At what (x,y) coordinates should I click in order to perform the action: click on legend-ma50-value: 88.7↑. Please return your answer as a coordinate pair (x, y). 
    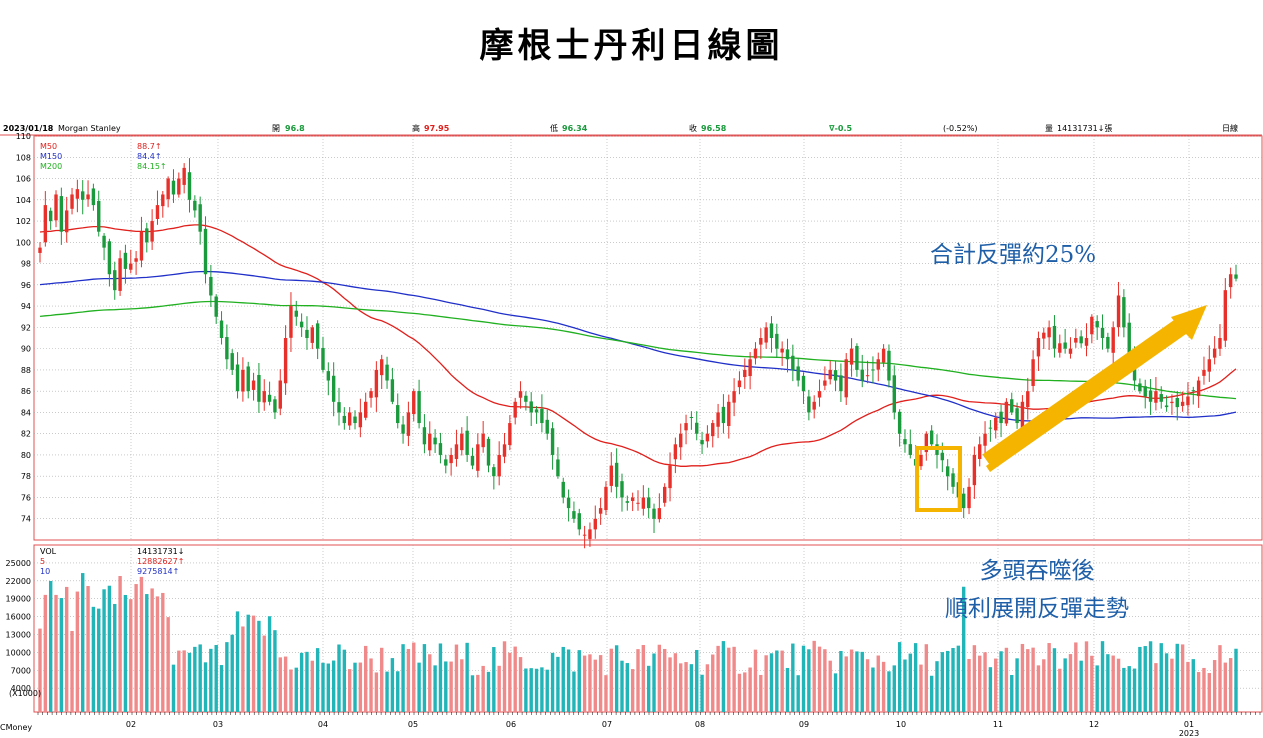
    Looking at the image, I should click on (149, 146).